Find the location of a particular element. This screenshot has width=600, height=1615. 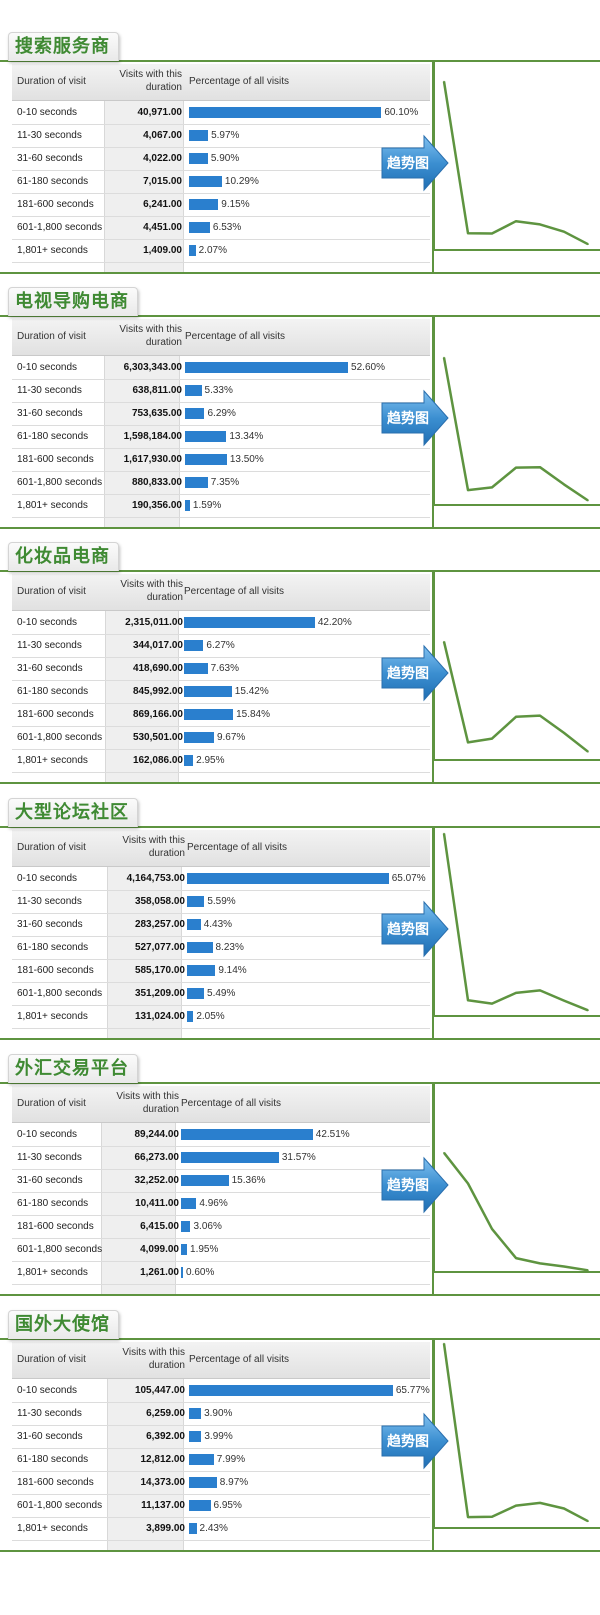

section-title: 电视导购电商 is located at coordinates (72, 301).